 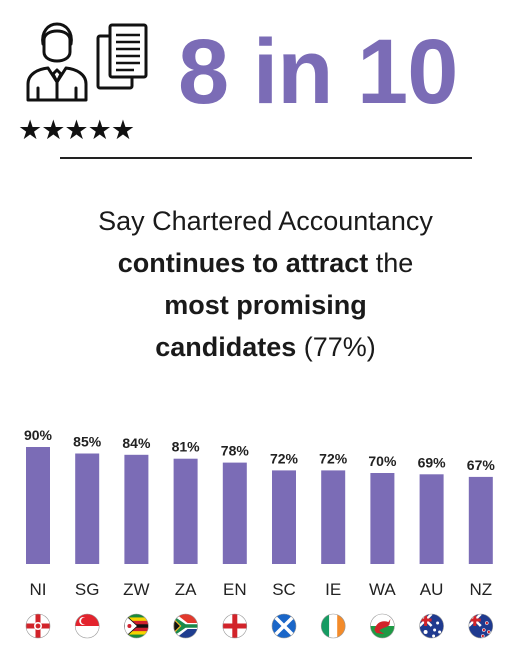 I want to click on value-label-za: 81%, so click(x=186, y=447).